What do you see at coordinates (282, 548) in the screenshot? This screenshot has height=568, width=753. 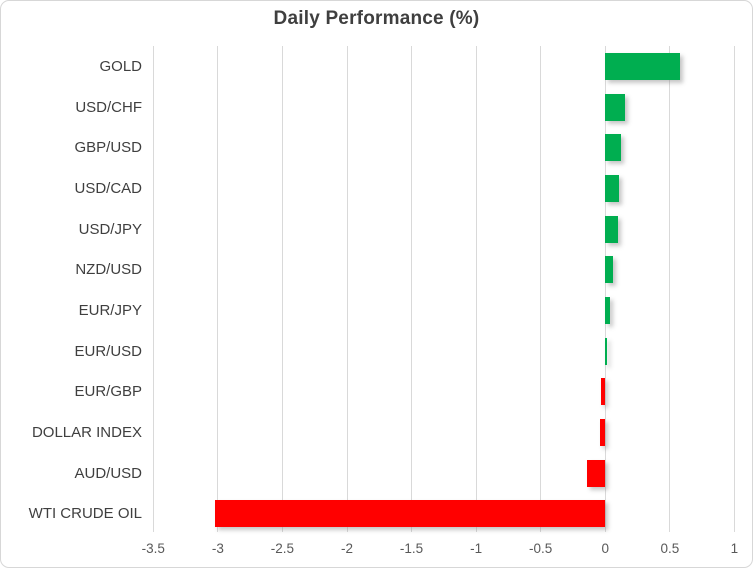 I see `x-tick-label--2.5: -2.5` at bounding box center [282, 548].